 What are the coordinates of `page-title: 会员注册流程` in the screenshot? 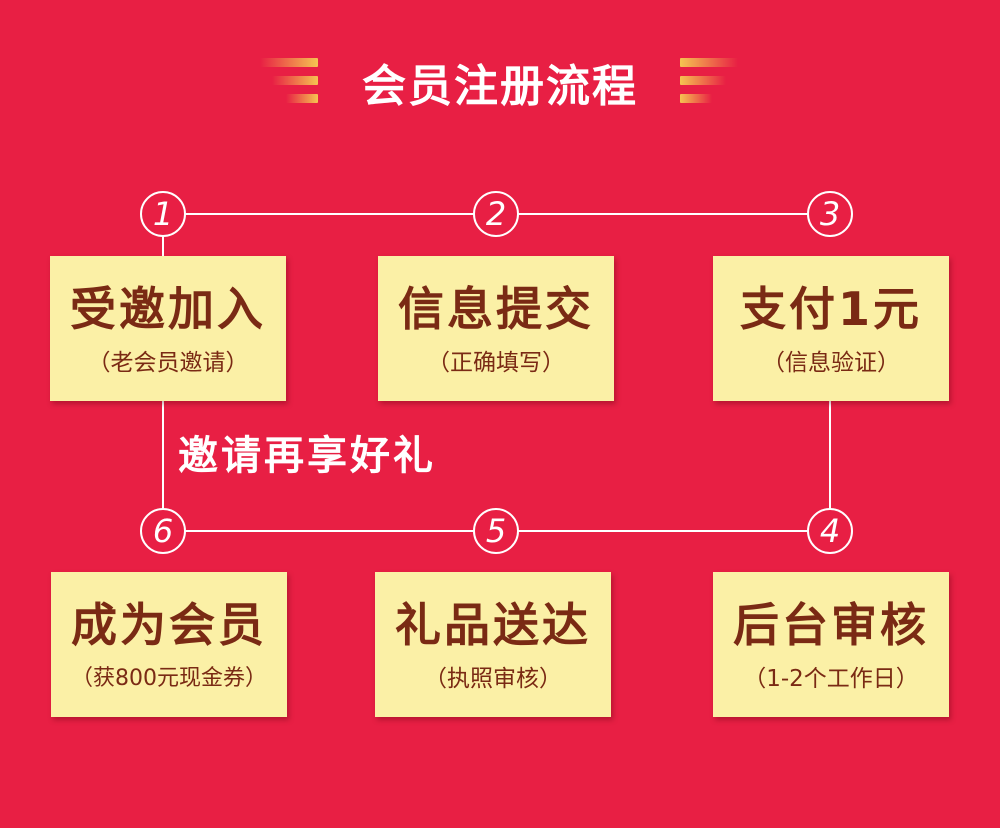 It's located at (500, 86).